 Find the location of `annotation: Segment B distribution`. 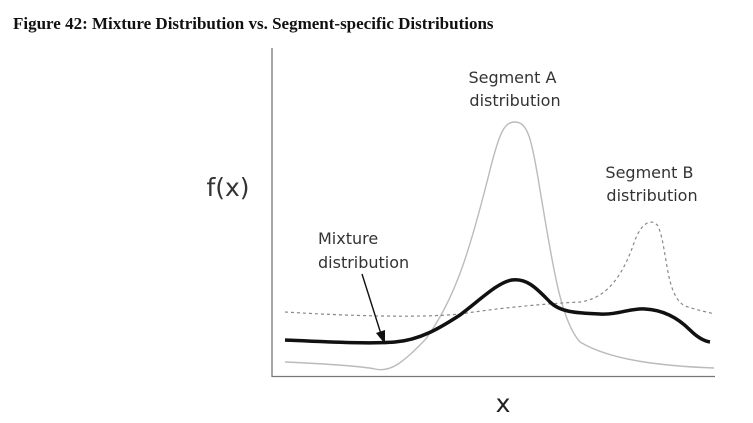

annotation: Segment B distribution is located at coordinates (651, 184).